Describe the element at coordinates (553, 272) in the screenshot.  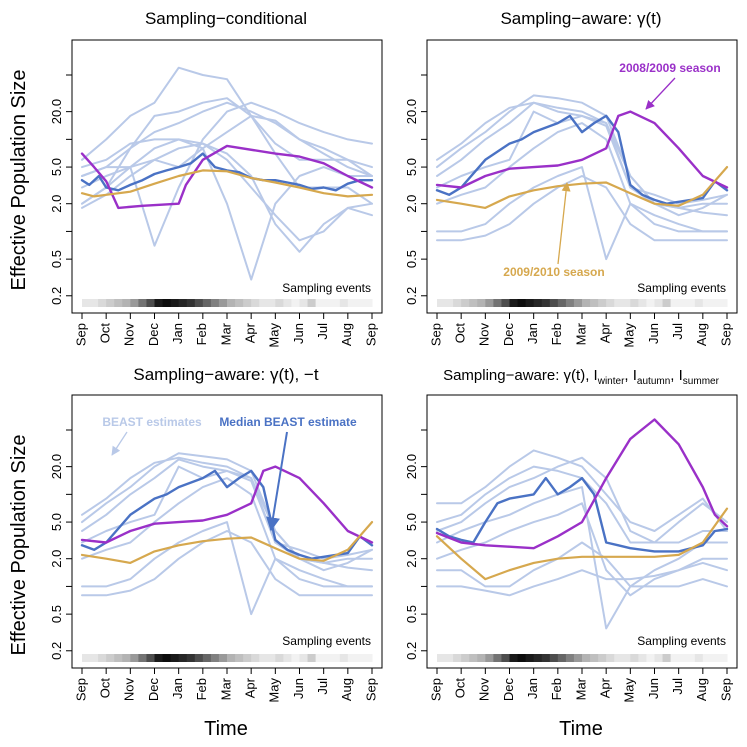
I see `annotation-2009-2010-season: 2009/2010 season` at that location.